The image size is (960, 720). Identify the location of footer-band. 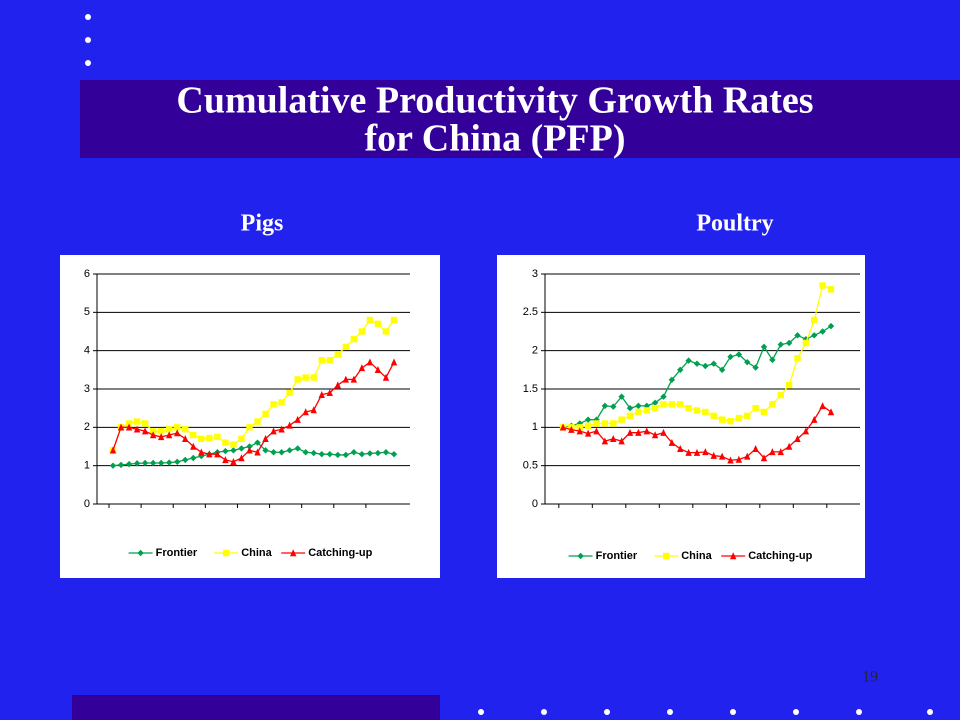
(256, 707).